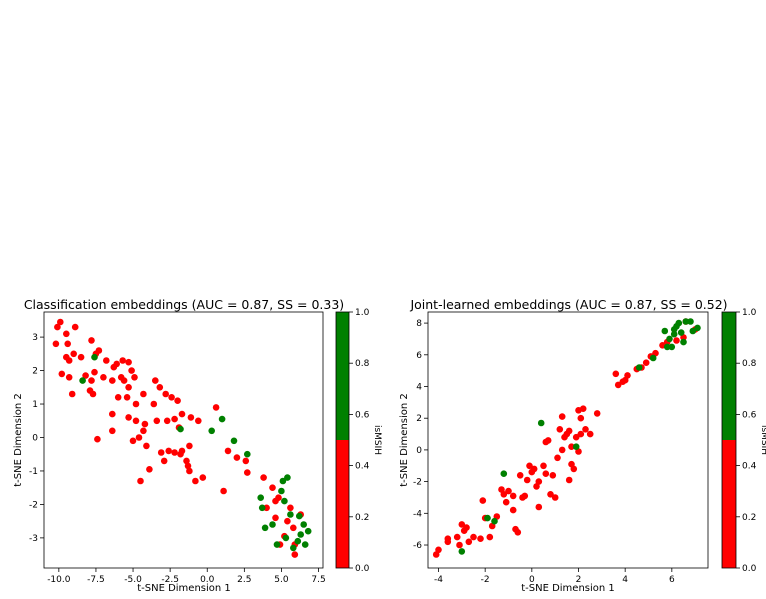  What do you see at coordinates (749, 415) in the screenshot?
I see `colorbar-tick-label: 0.6` at bounding box center [749, 415].